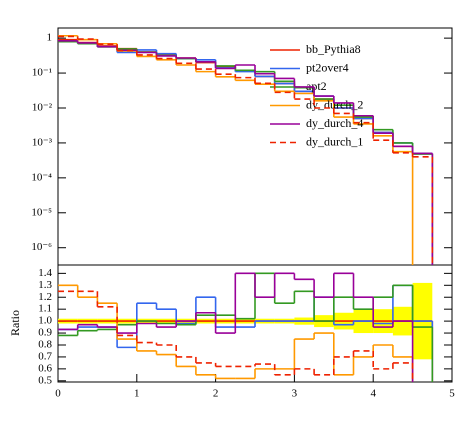 Image resolution: width=467 pixels, height=422 pixels. I want to click on y-tick-label: 0.8, so click(45, 345).